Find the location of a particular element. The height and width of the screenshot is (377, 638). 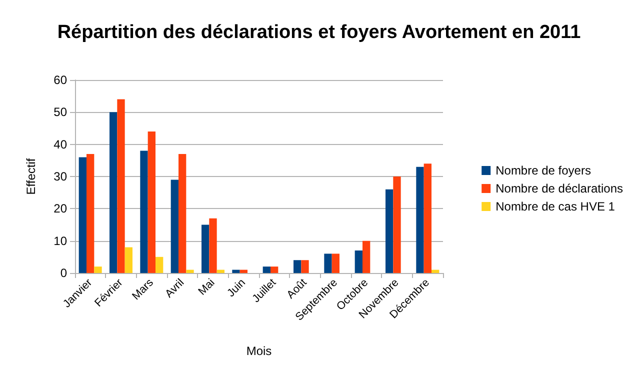

y-tick-label: 50 is located at coordinates (61, 112).